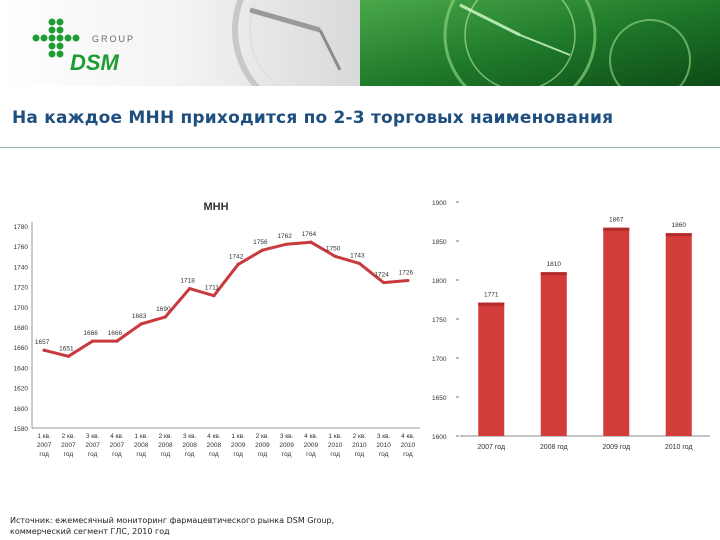  What do you see at coordinates (491, 369) in the screenshot?
I see `bar-2007` at bounding box center [491, 369].